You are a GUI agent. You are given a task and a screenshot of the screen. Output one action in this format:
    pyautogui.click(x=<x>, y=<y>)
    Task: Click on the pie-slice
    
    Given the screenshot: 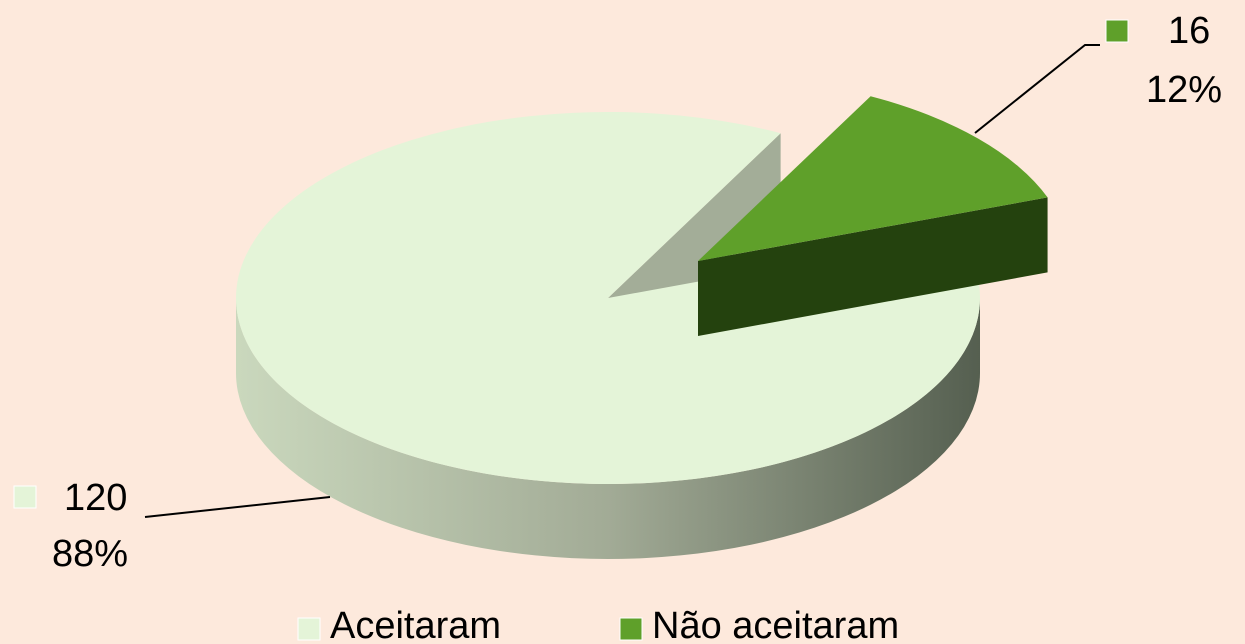 What is the action you would take?
    pyautogui.click(x=873, y=178)
    